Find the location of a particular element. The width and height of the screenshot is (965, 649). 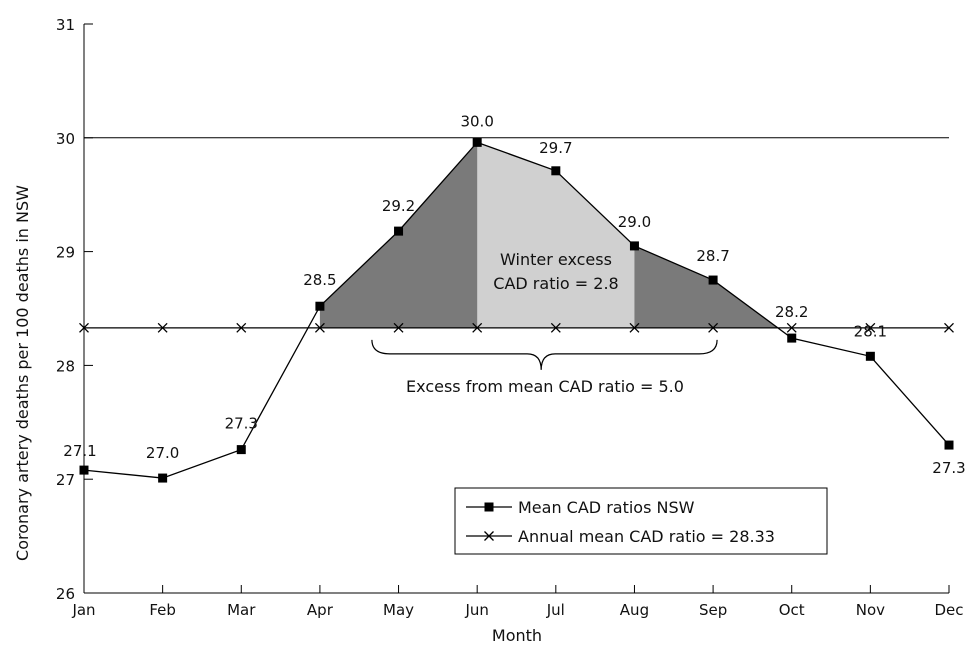

x-tick-label: Sep is located at coordinates (713, 610).